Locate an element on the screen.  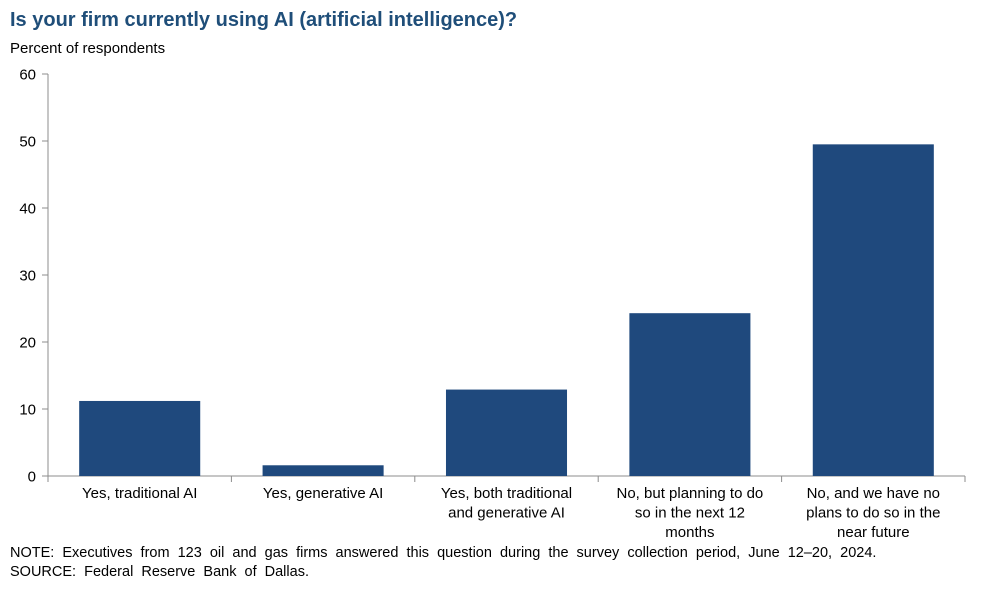
x-tick-label: plans to do so in the is located at coordinates (873, 513).